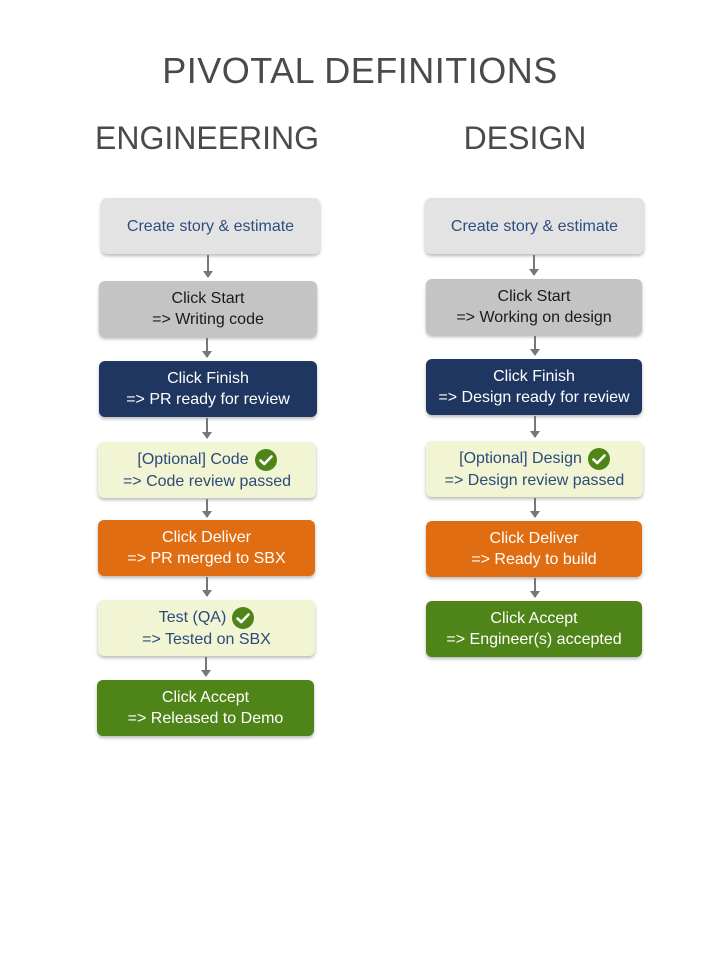 Image resolution: width=720 pixels, height=960 pixels. I want to click on design-step-create: Create story & estimate, so click(534, 226).